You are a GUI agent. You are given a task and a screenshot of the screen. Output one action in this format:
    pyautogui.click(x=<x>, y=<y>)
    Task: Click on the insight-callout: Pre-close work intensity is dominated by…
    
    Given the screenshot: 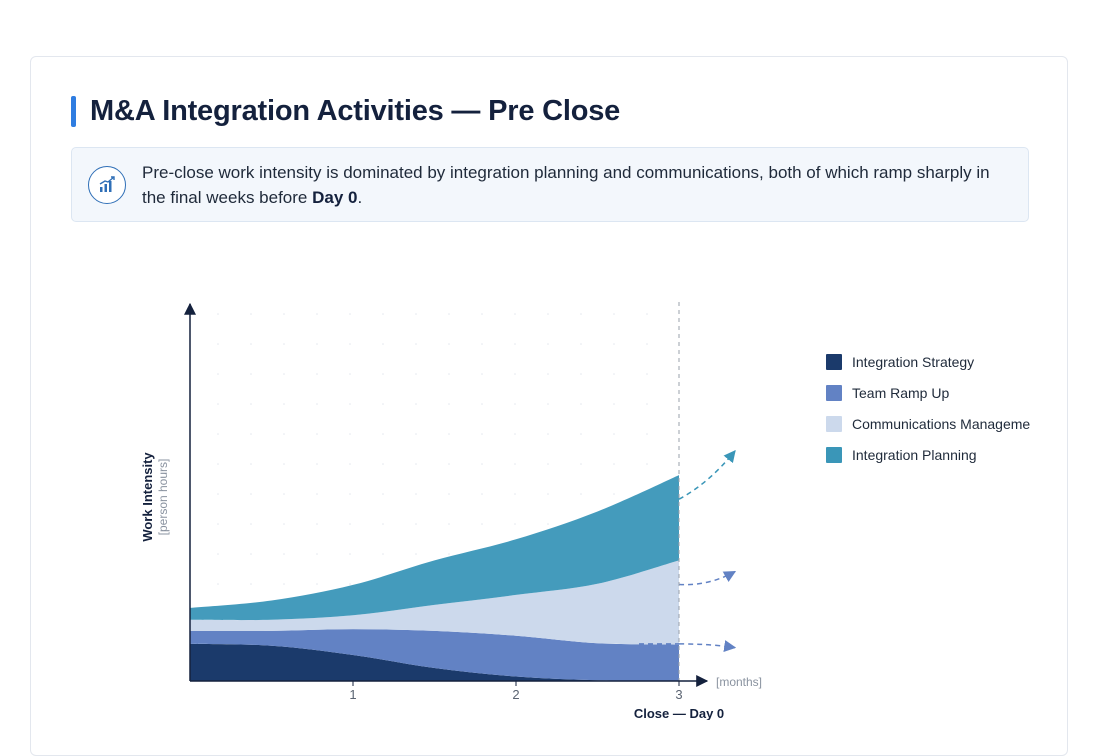 What is the action you would take?
    pyautogui.click(x=550, y=184)
    